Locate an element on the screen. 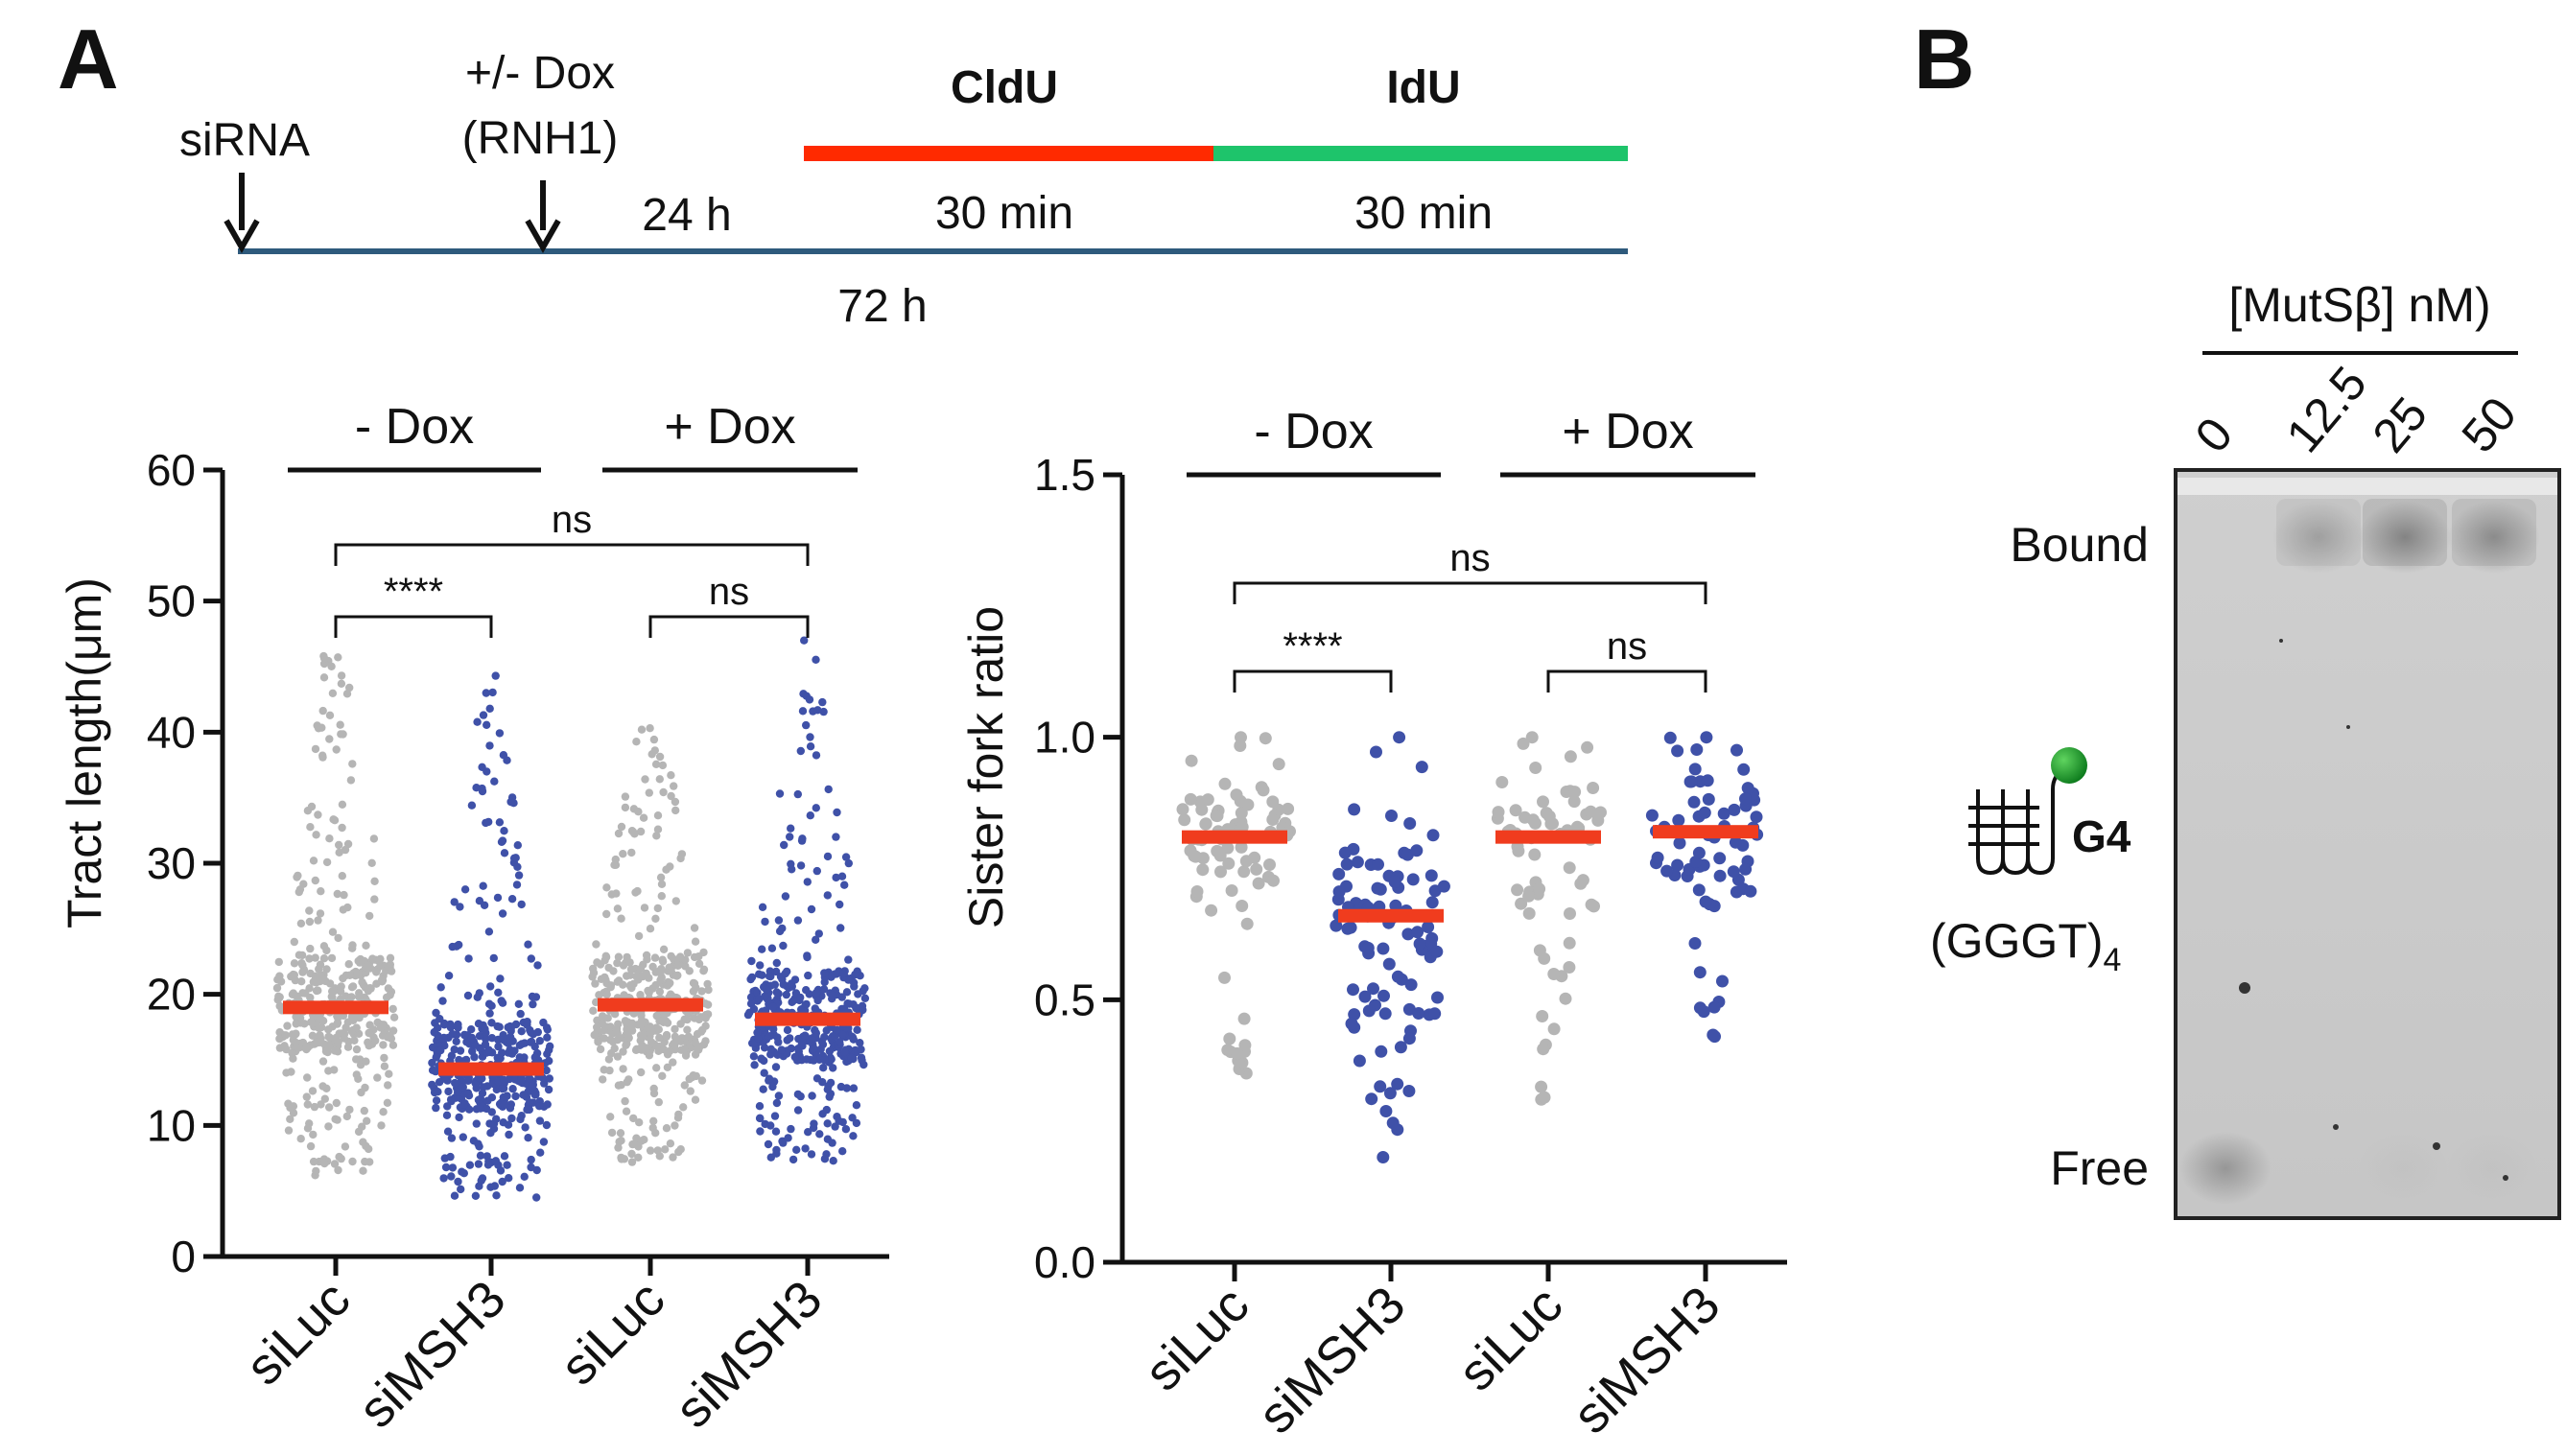  y-tick-label: 0 is located at coordinates (184, 1257).